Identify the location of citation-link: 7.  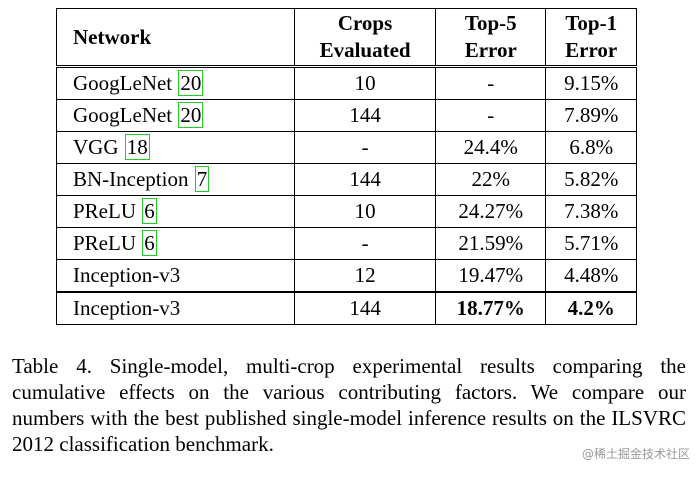
(202, 179).